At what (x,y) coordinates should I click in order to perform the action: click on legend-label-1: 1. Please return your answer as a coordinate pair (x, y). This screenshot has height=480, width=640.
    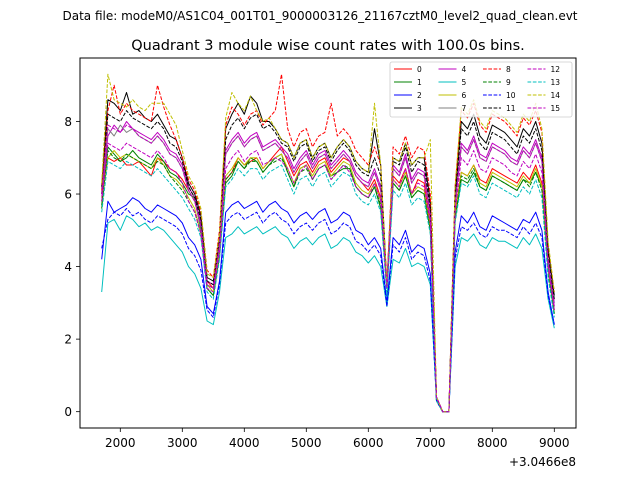
    Looking at the image, I should click on (419, 82).